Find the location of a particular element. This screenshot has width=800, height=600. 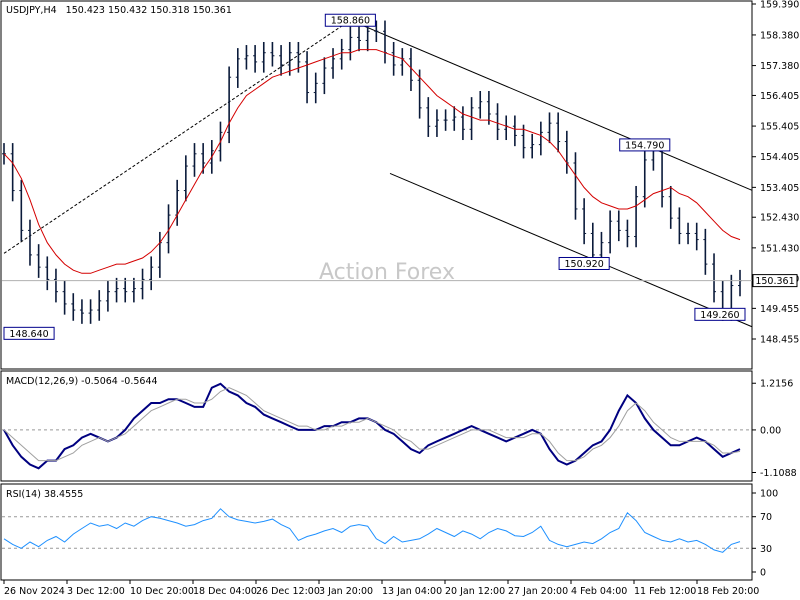

x-tick-label: 3 Dec 12:00 is located at coordinates (96, 591).